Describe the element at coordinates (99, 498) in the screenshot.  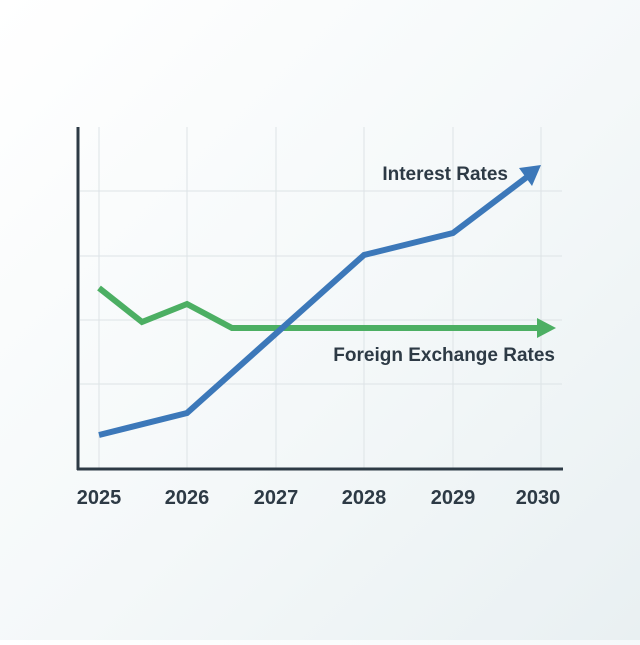
I see `x-tick-2025: 2025` at that location.